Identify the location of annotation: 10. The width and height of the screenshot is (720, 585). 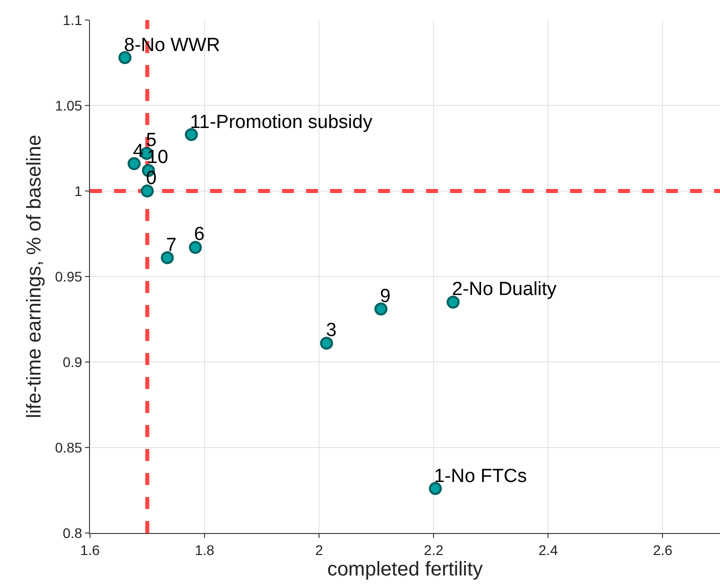
(157, 157).